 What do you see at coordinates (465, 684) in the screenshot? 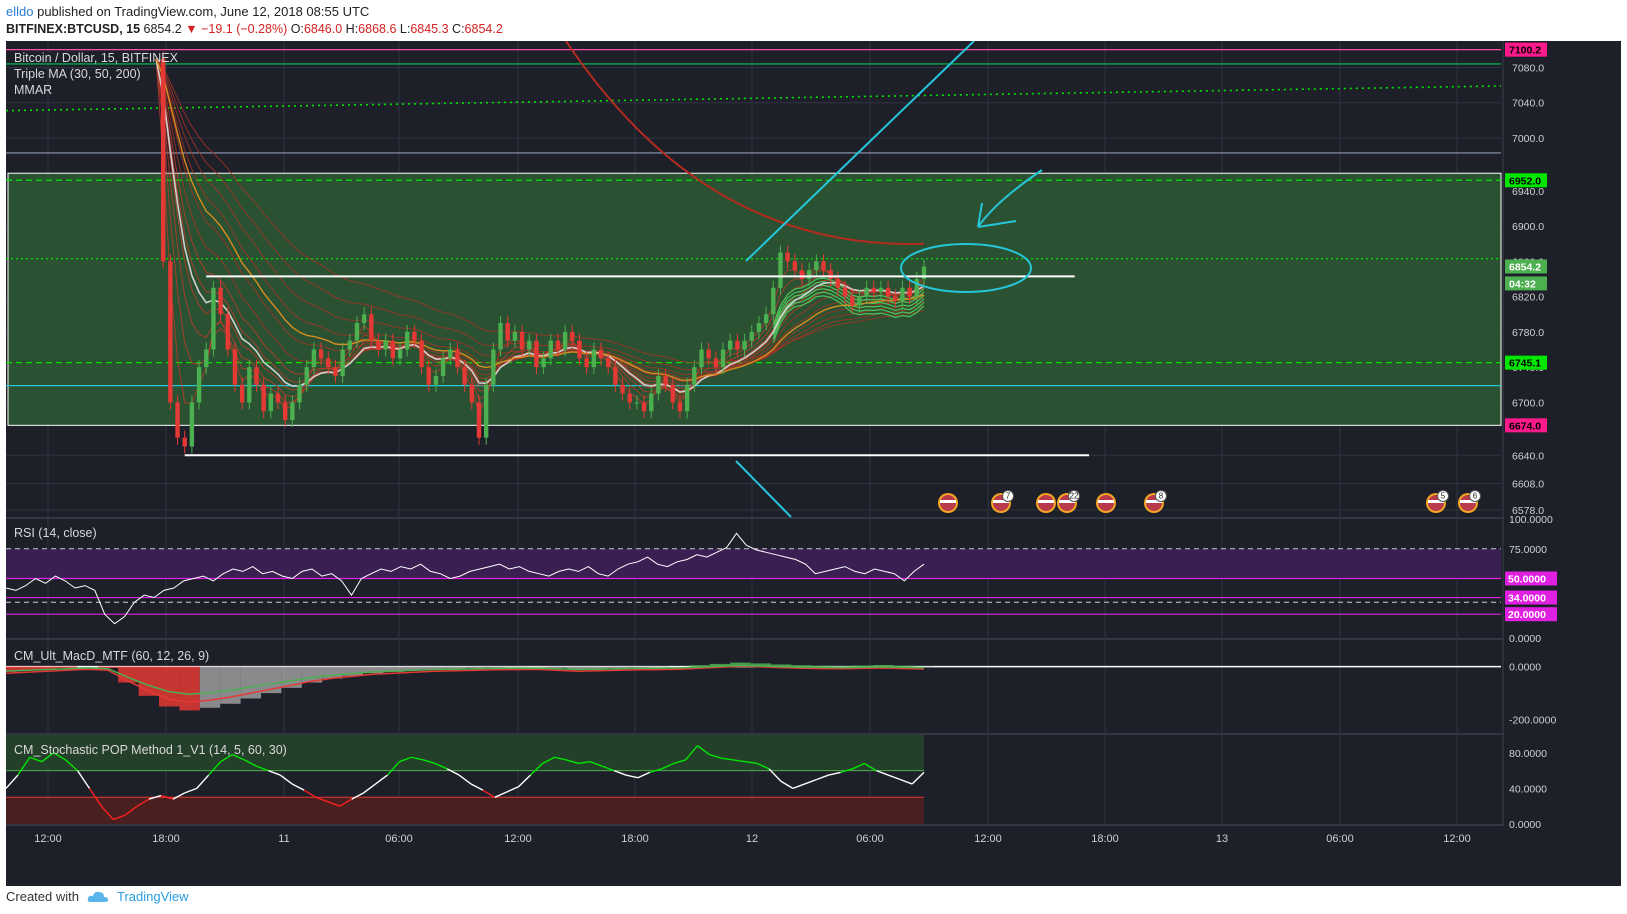
I see `macd-signal-line` at bounding box center [465, 684].